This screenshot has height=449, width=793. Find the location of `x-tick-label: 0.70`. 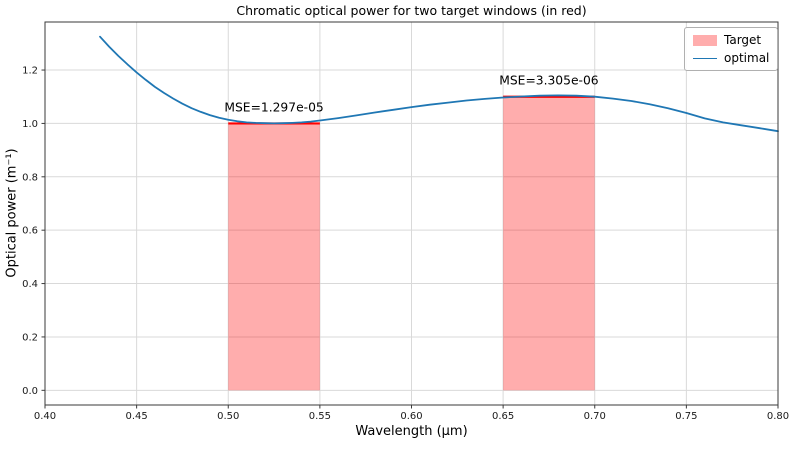

x-tick-label: 0.70 is located at coordinates (595, 416).